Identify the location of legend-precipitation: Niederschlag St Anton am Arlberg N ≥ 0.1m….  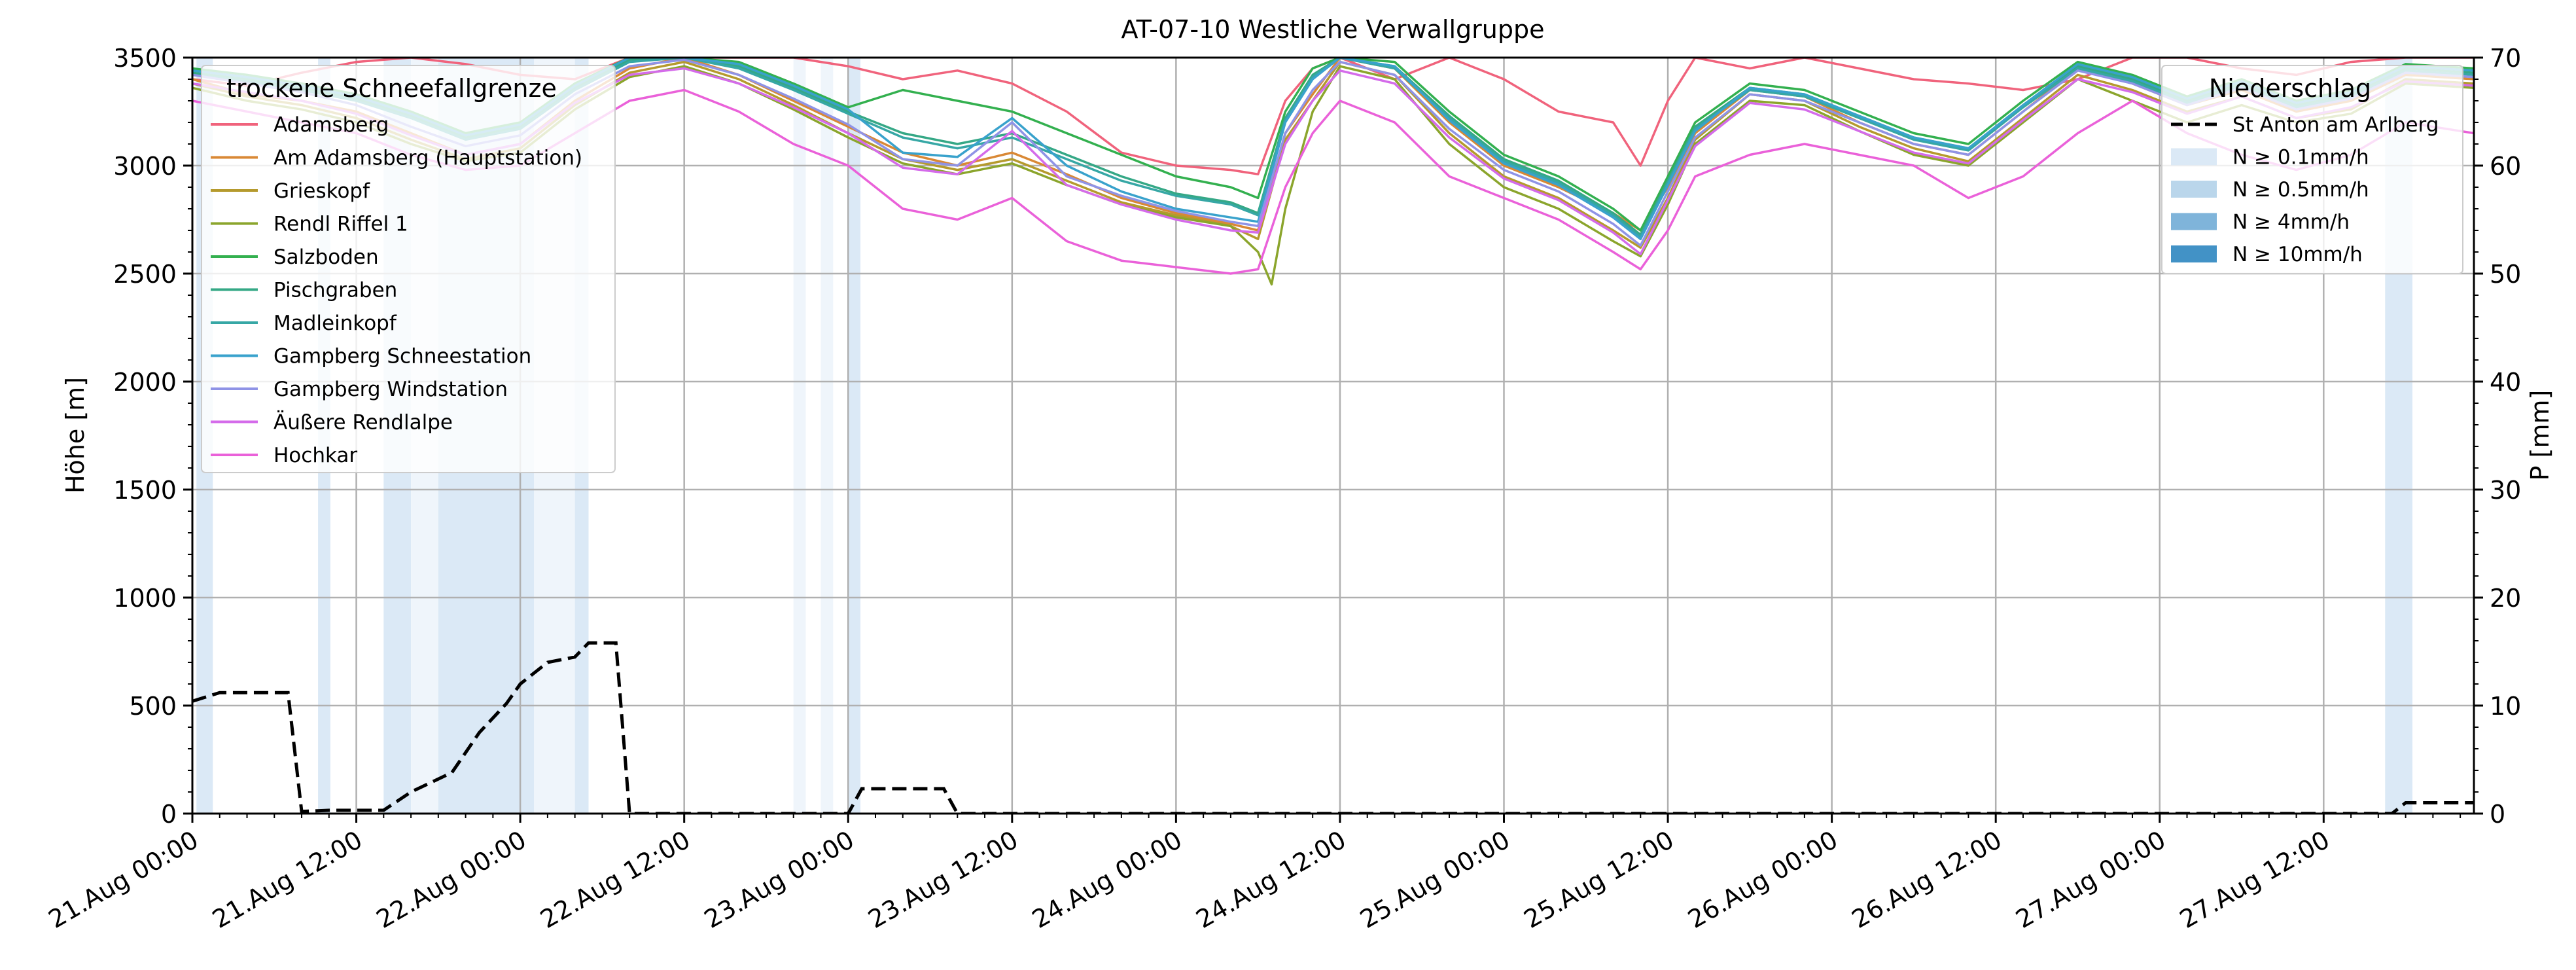
(2312, 169).